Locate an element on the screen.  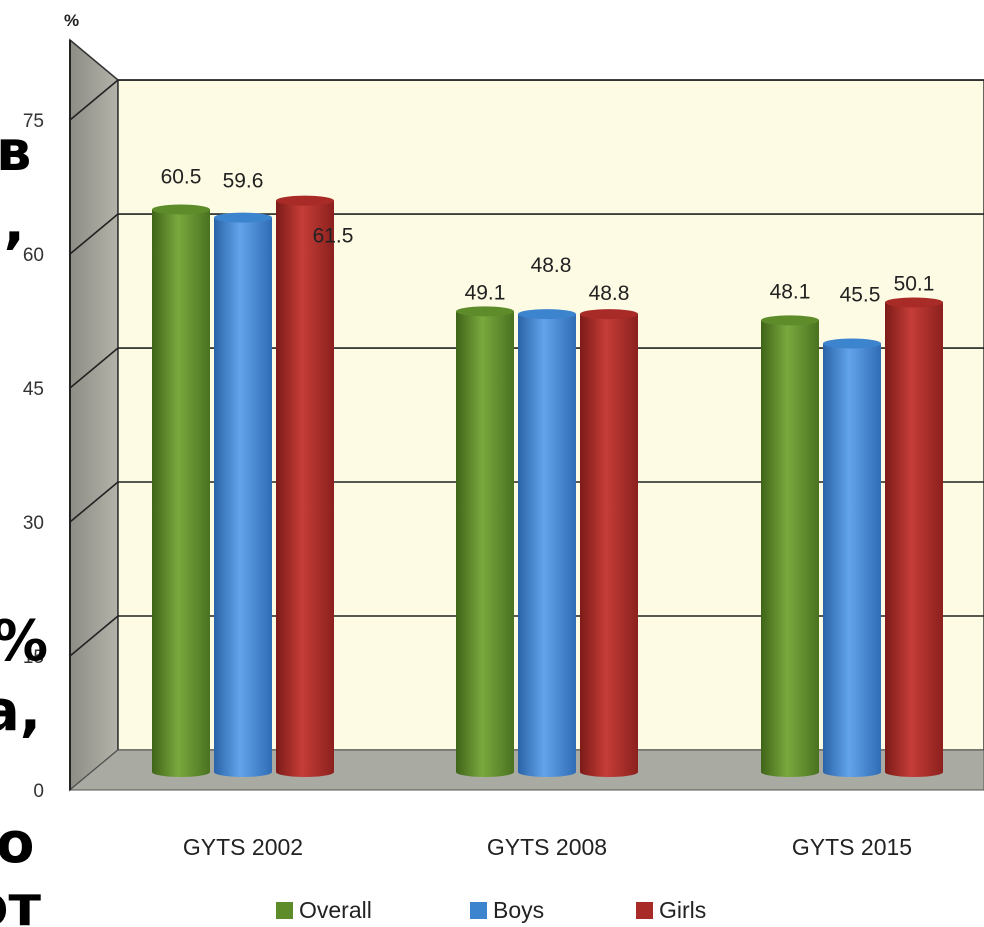
x-category-label: GYTS 2008 is located at coordinates (547, 847).